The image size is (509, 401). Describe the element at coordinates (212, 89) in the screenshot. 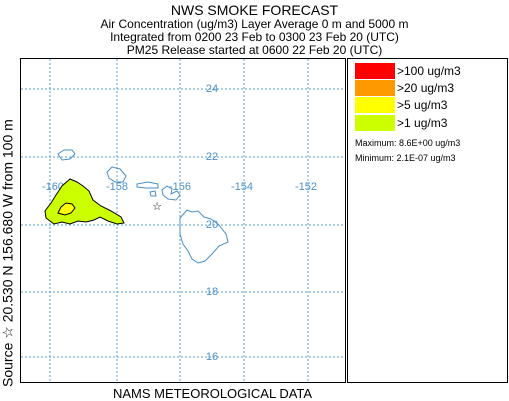

I see `lat-label-24: 24` at that location.